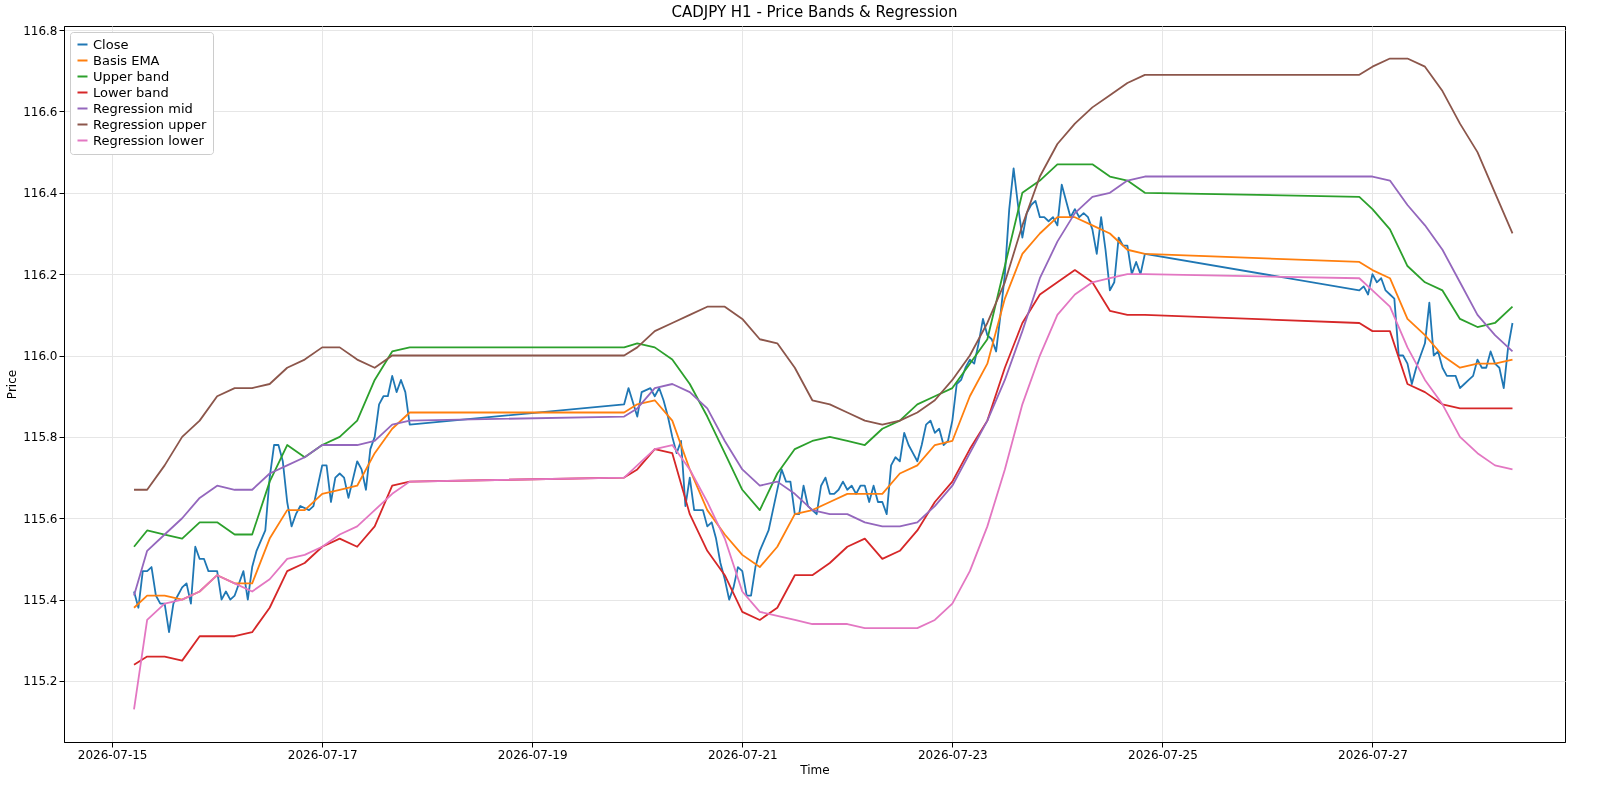 This screenshot has height=800, width=1600. What do you see at coordinates (40, 600) in the screenshot?
I see `y-tick-label: 115.4` at bounding box center [40, 600].